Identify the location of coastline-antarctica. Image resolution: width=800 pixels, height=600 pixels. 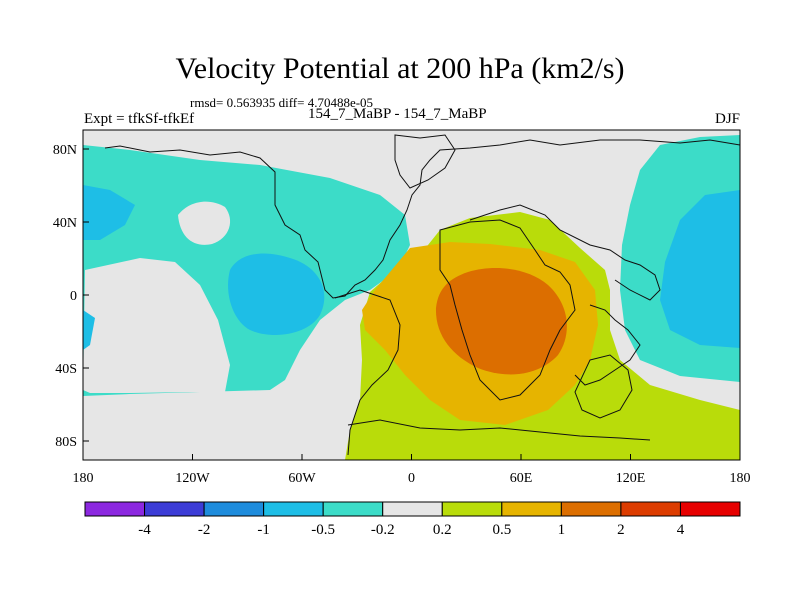
(499, 430).